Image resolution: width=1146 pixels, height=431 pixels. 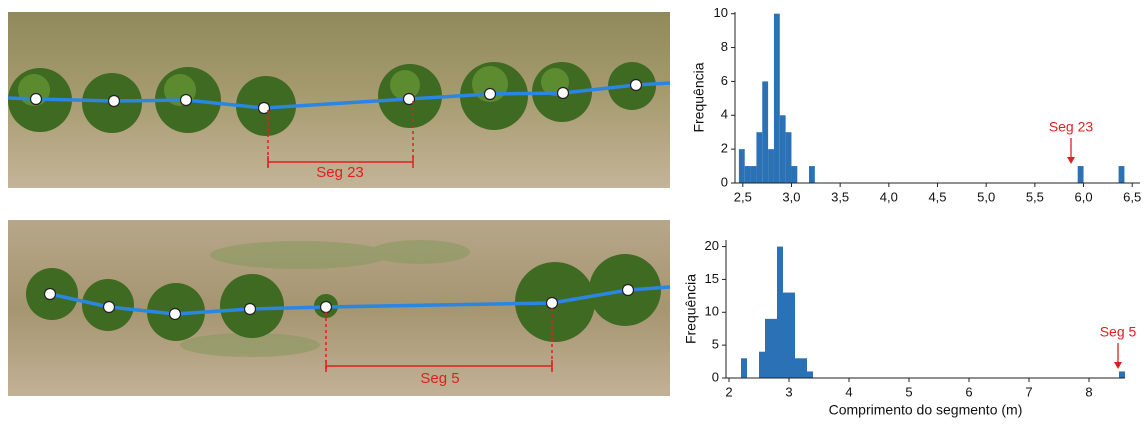 I want to click on x-tick-label: 6,5, so click(x=1132, y=196).